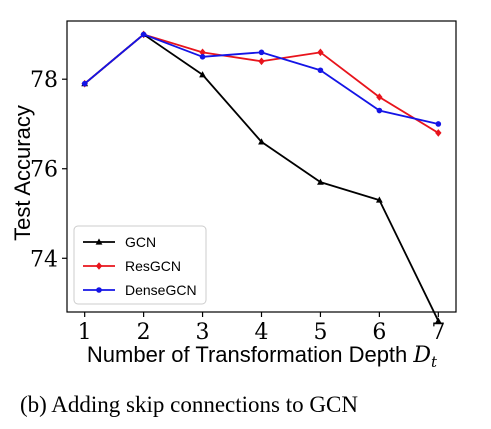 The height and width of the screenshot is (429, 491). Describe the element at coordinates (99, 266) in the screenshot. I see `legend-marker-resgcn` at that location.